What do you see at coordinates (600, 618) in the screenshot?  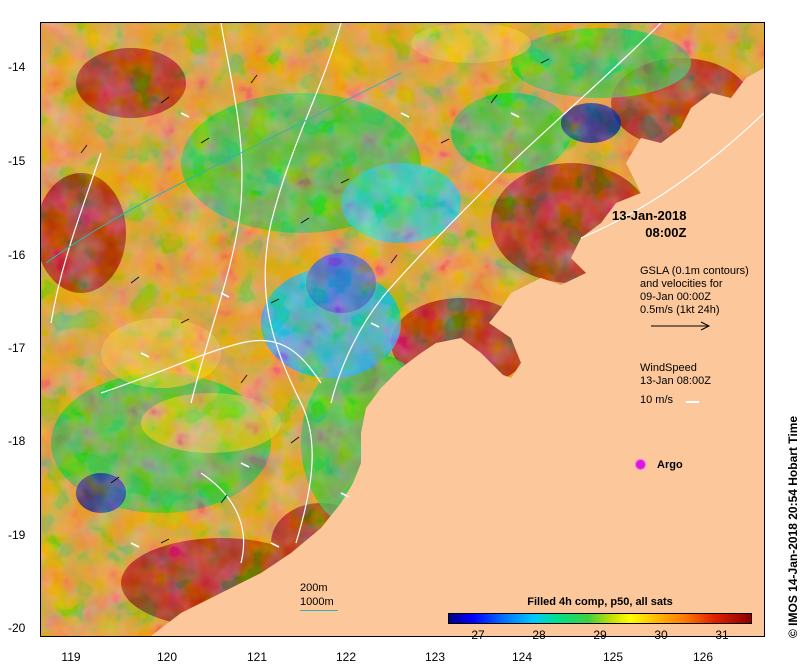 I see `colorbar-gradient` at bounding box center [600, 618].